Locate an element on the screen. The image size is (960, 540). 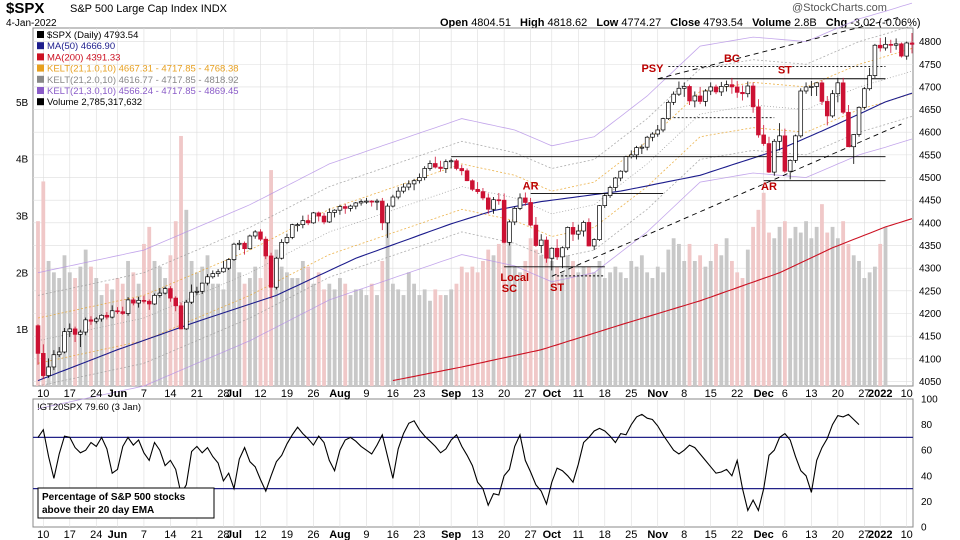
osc-x-tick-label: Oct is located at coordinates (552, 534).